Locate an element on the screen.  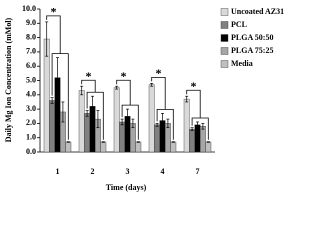
y-tick-label: 9.0 is located at coordinates (31, 22).